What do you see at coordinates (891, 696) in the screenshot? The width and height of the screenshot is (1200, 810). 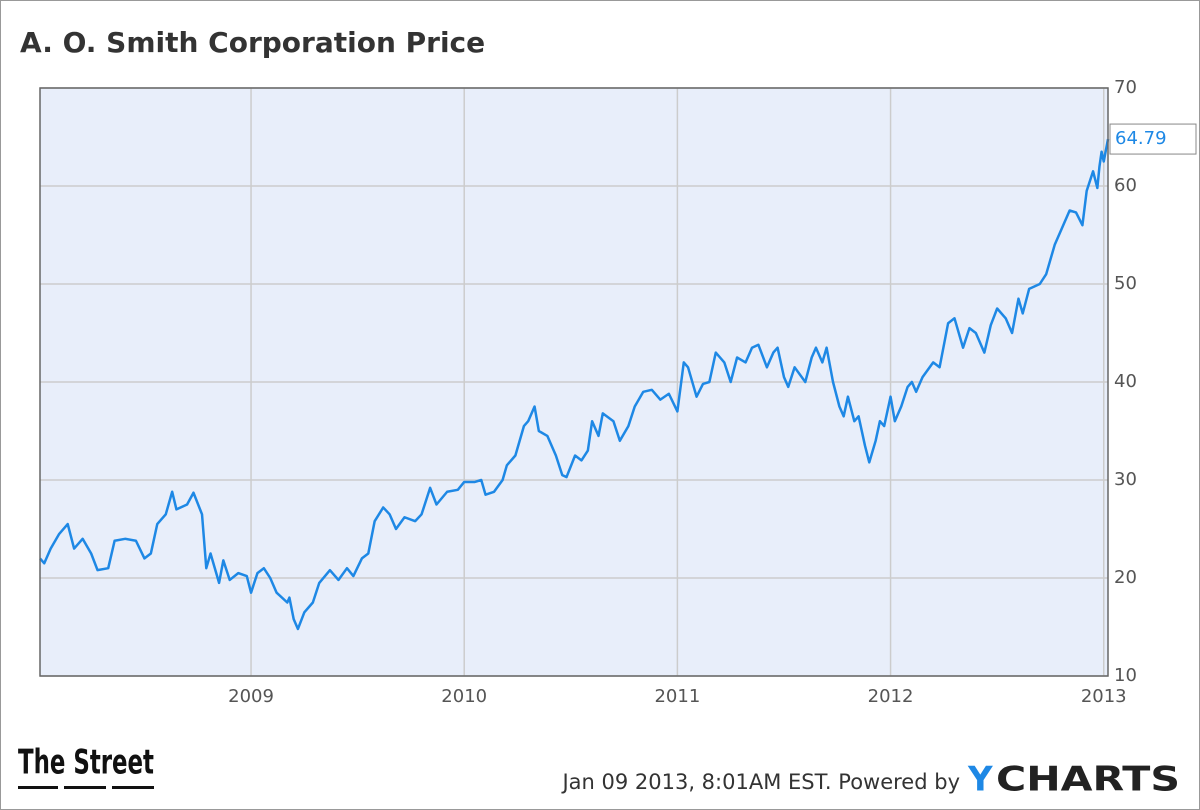 I see `x-tick-label: 2012` at bounding box center [891, 696].